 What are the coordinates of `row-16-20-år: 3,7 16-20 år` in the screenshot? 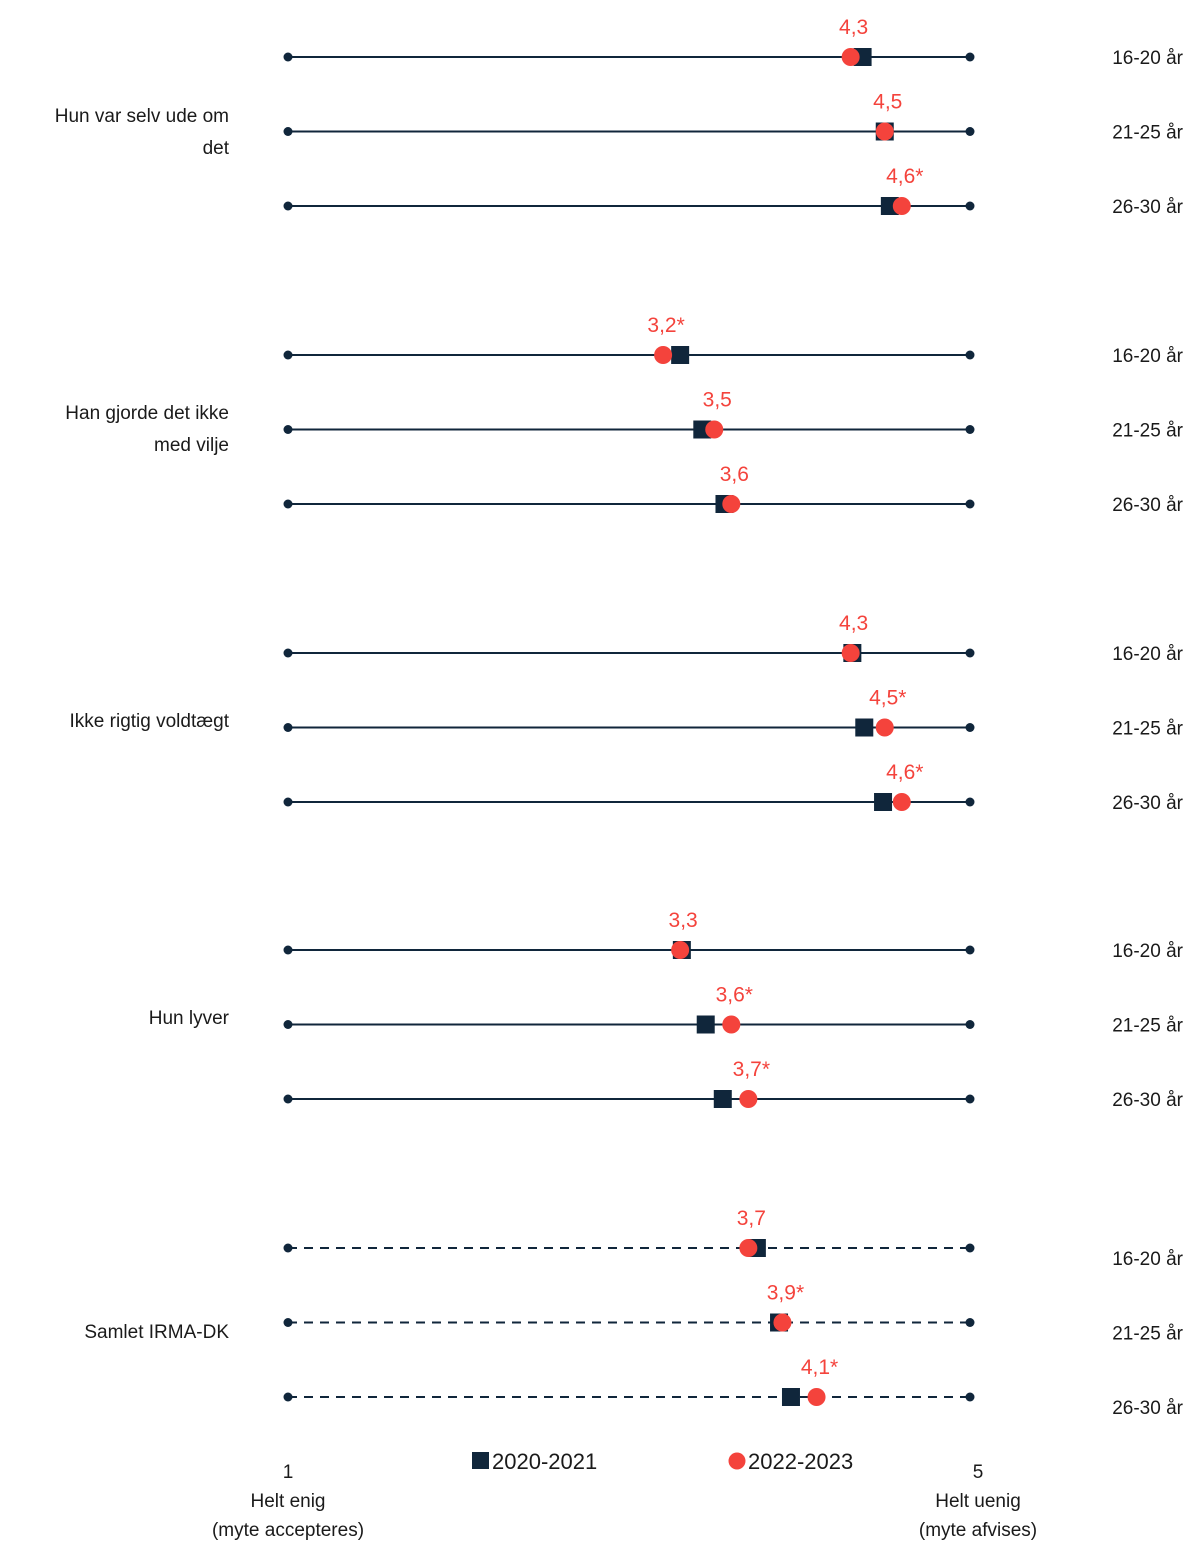 It's located at (733, 1238).